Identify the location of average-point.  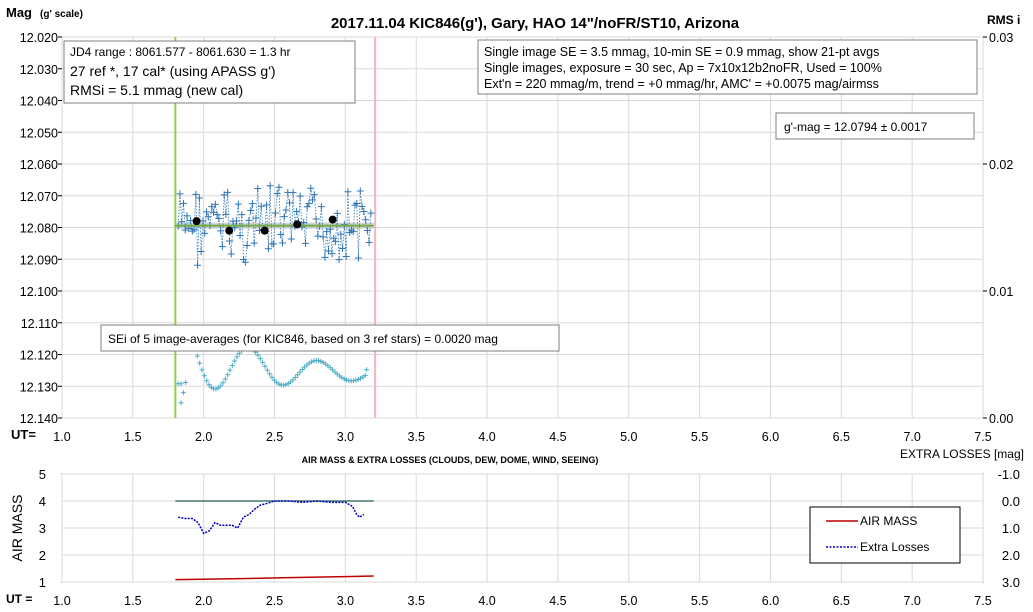
(332, 219).